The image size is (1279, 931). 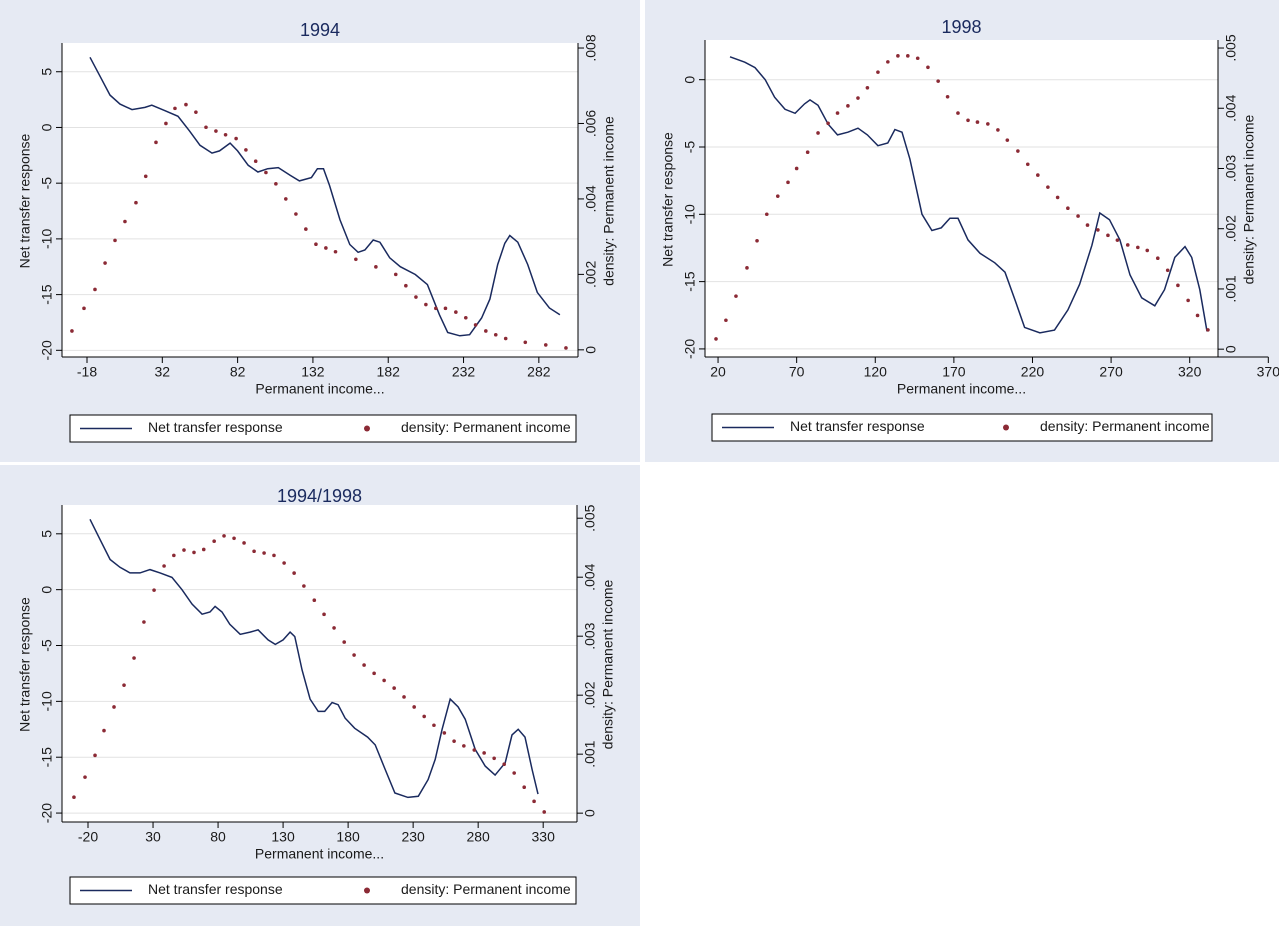 What do you see at coordinates (591, 198) in the screenshot?
I see `y2-tick-label: .004` at bounding box center [591, 198].